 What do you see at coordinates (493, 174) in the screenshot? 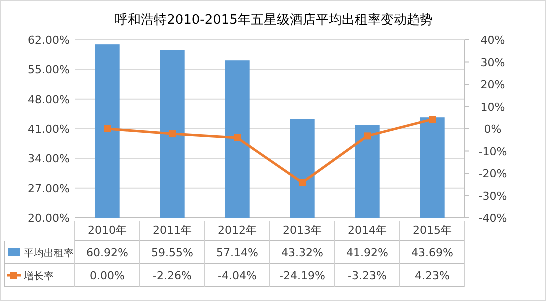
I see `y2-tick-label: -20%` at bounding box center [493, 174].